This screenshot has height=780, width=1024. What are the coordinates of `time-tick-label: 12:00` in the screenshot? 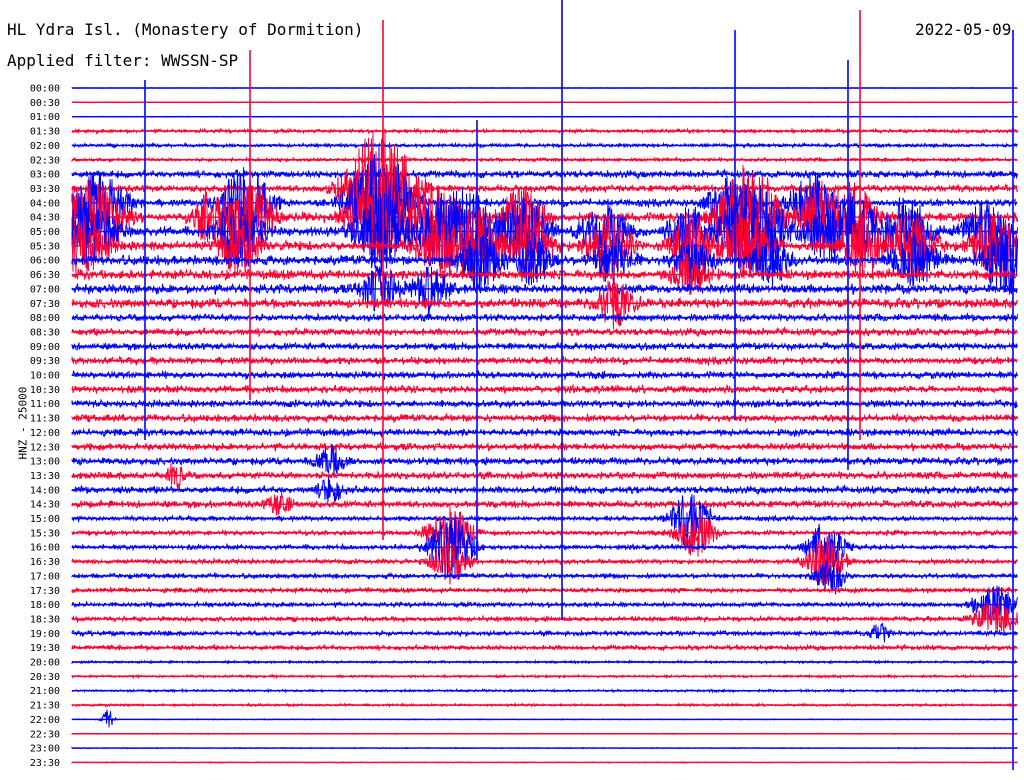 It's located at (45, 433).